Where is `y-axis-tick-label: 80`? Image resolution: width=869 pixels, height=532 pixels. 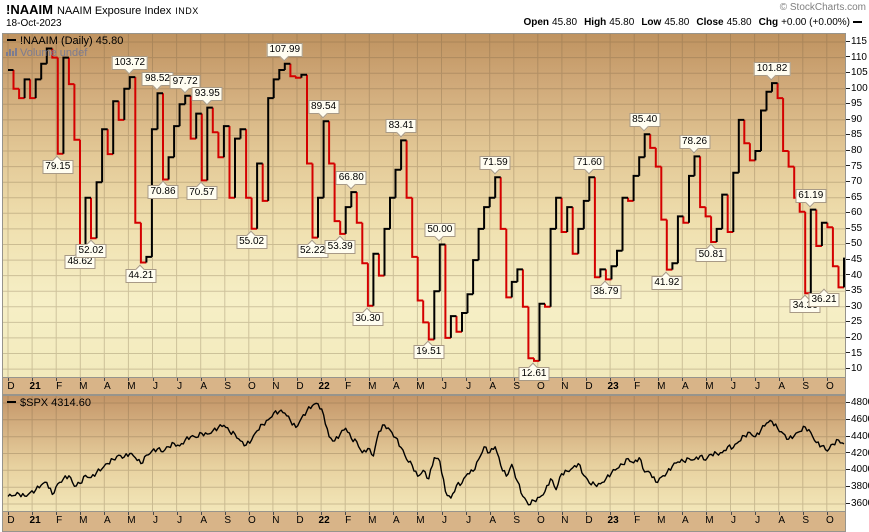
y-axis-tick-label: 80 is located at coordinates (854, 150).